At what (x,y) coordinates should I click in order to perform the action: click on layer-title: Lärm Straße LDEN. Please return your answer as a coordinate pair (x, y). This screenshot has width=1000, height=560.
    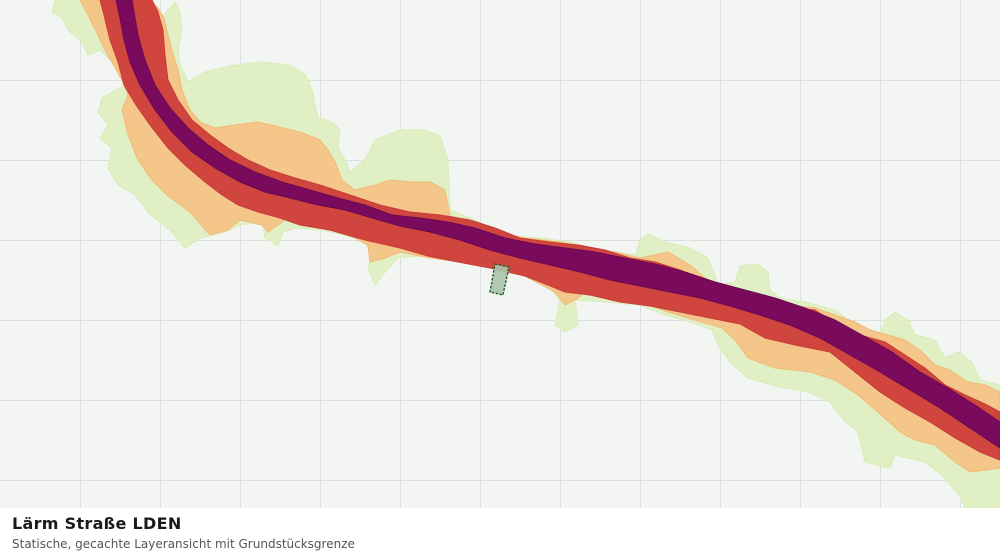
    Looking at the image, I should click on (97, 523).